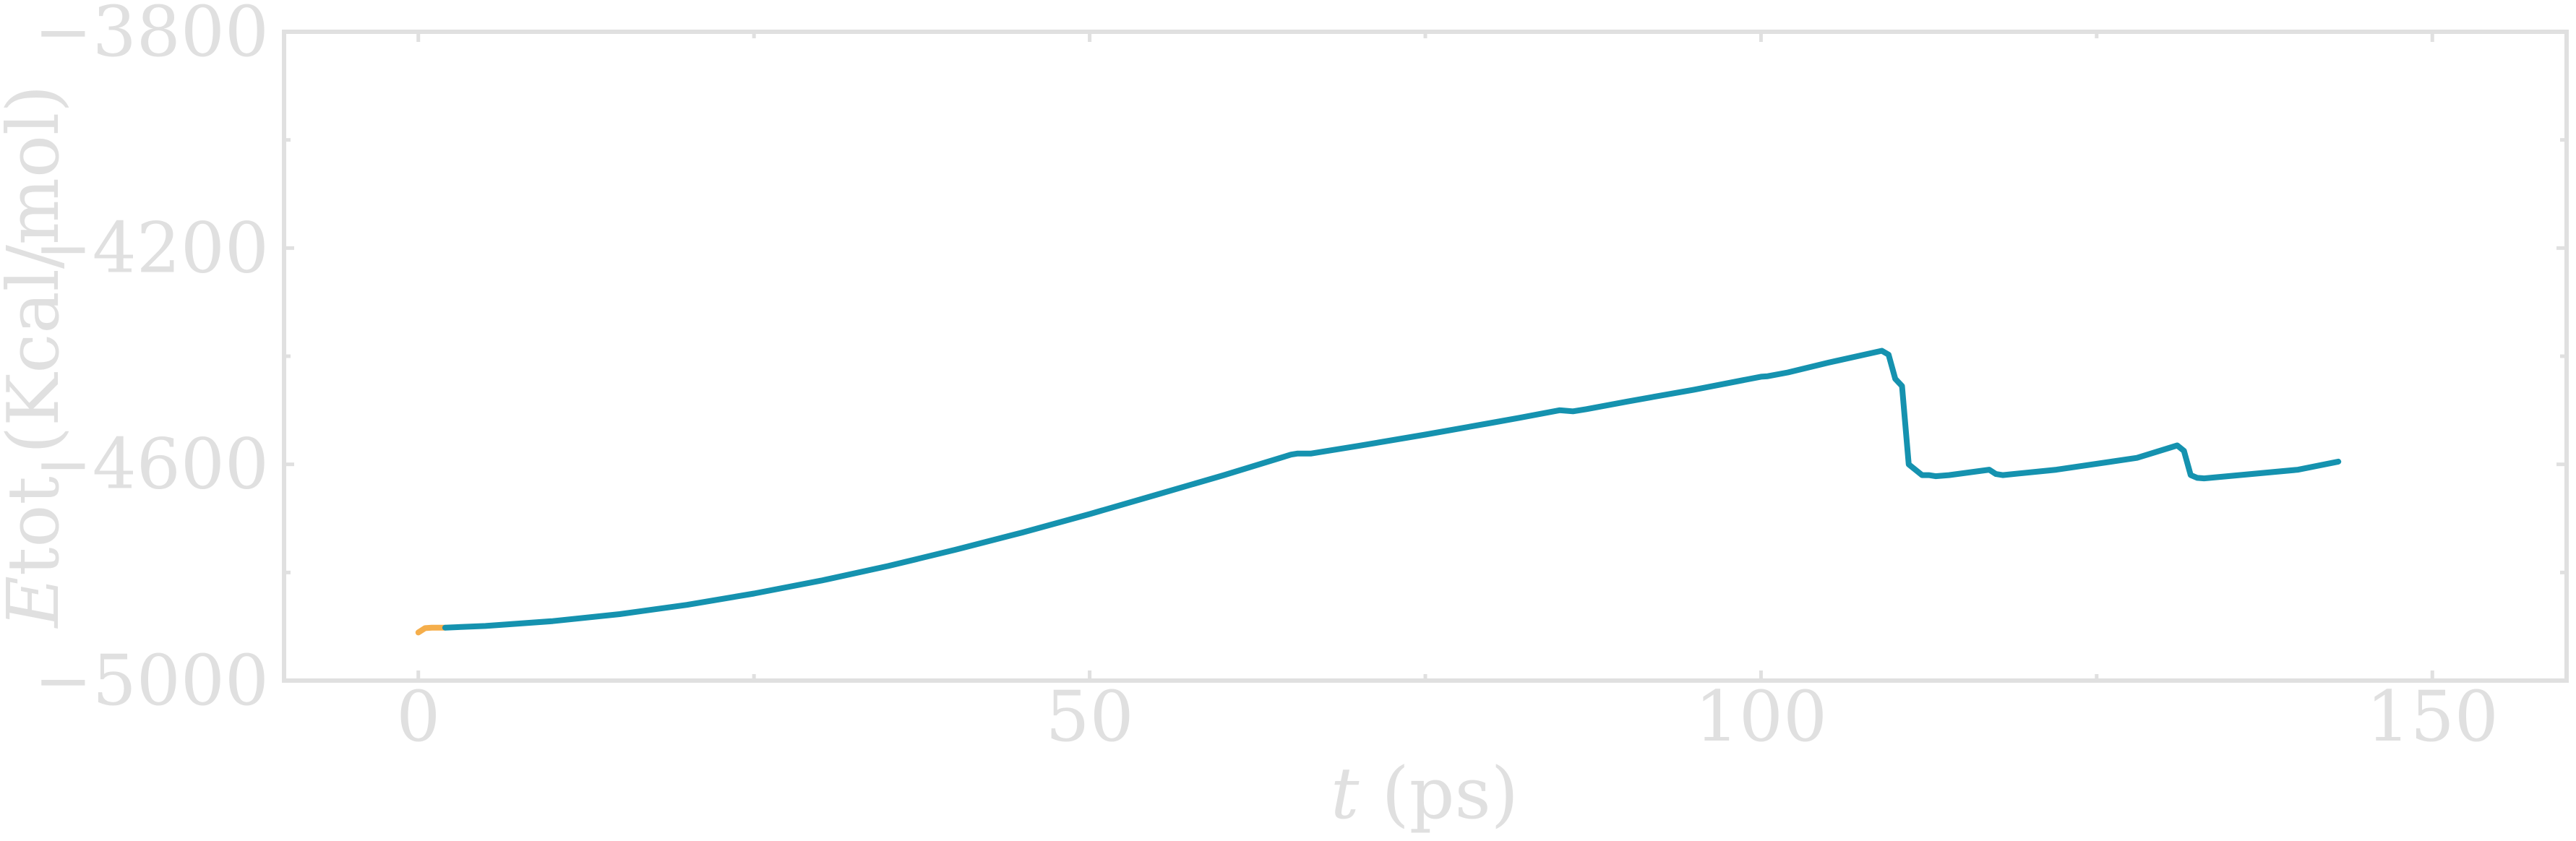 The image size is (2576, 841). What do you see at coordinates (38, 330) in the screenshot?
I see `y-axis-label-rest: tot (Kcal/mol)` at bounding box center [38, 330].